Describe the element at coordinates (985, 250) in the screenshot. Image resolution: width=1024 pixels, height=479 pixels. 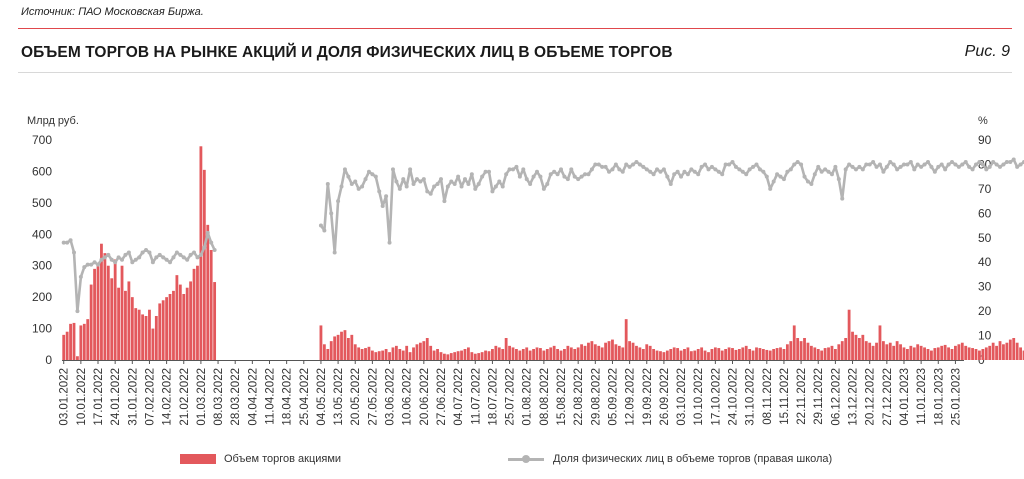
I see `right-axis: 0102030405060708090` at that location.